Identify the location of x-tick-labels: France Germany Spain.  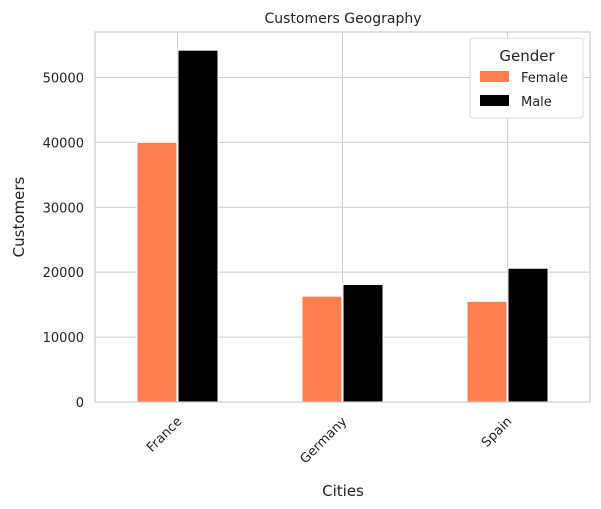
(329, 440).